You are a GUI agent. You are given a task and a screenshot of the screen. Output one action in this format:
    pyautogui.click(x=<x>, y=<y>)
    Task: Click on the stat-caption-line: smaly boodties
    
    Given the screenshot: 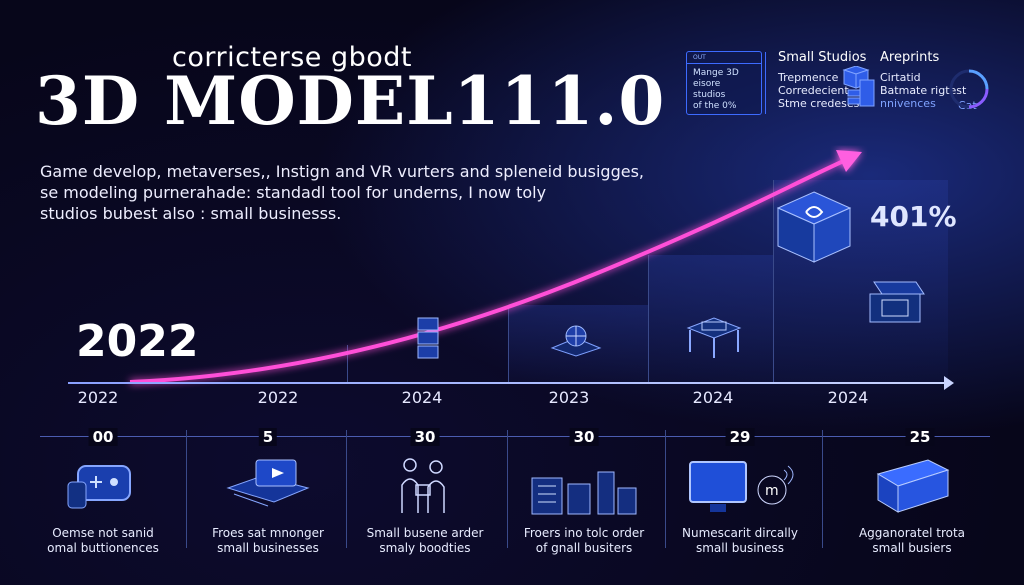 What is the action you would take?
    pyautogui.click(x=425, y=548)
    